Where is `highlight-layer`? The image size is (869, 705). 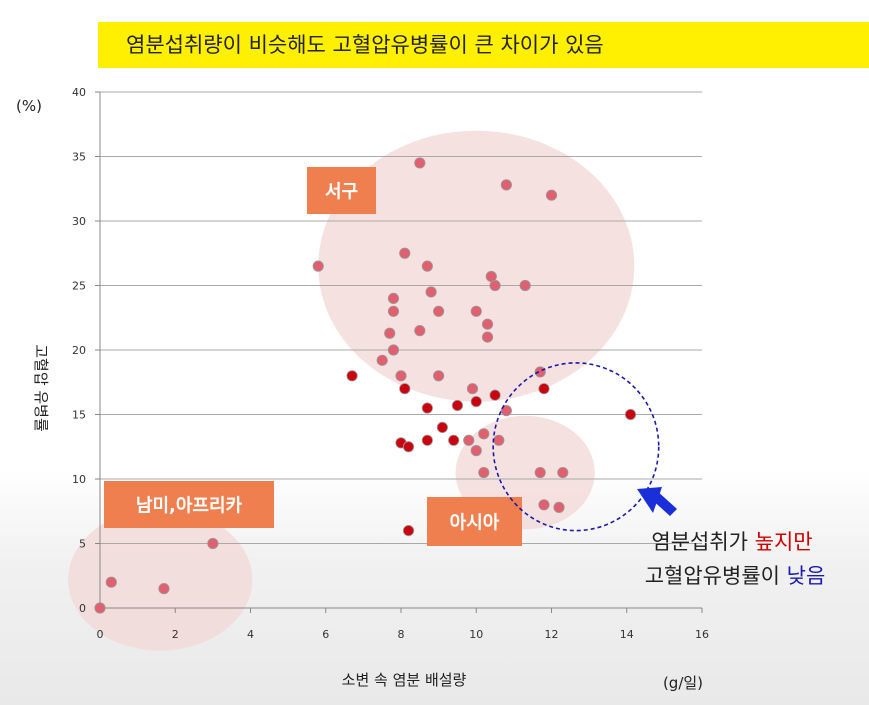
highlight-layer is located at coordinates (576, 447).